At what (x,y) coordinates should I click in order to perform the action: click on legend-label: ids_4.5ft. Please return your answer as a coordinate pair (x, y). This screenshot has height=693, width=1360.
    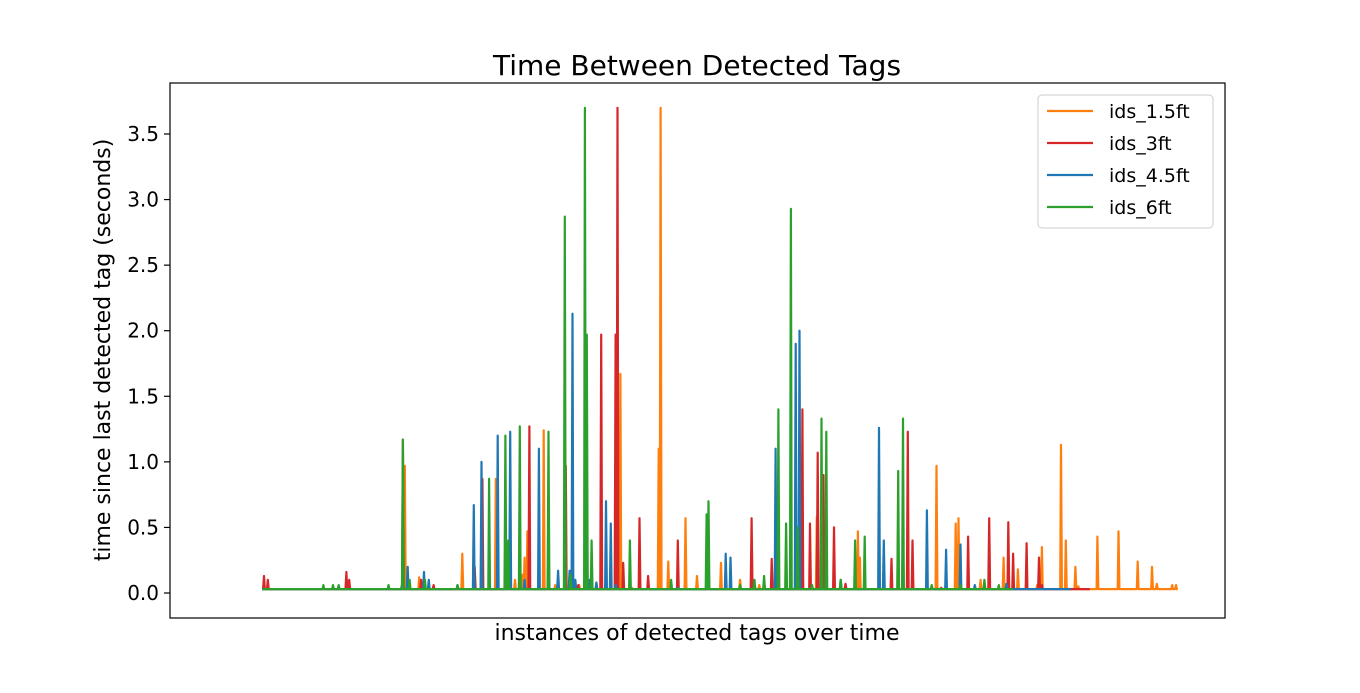
    Looking at the image, I should click on (1149, 176).